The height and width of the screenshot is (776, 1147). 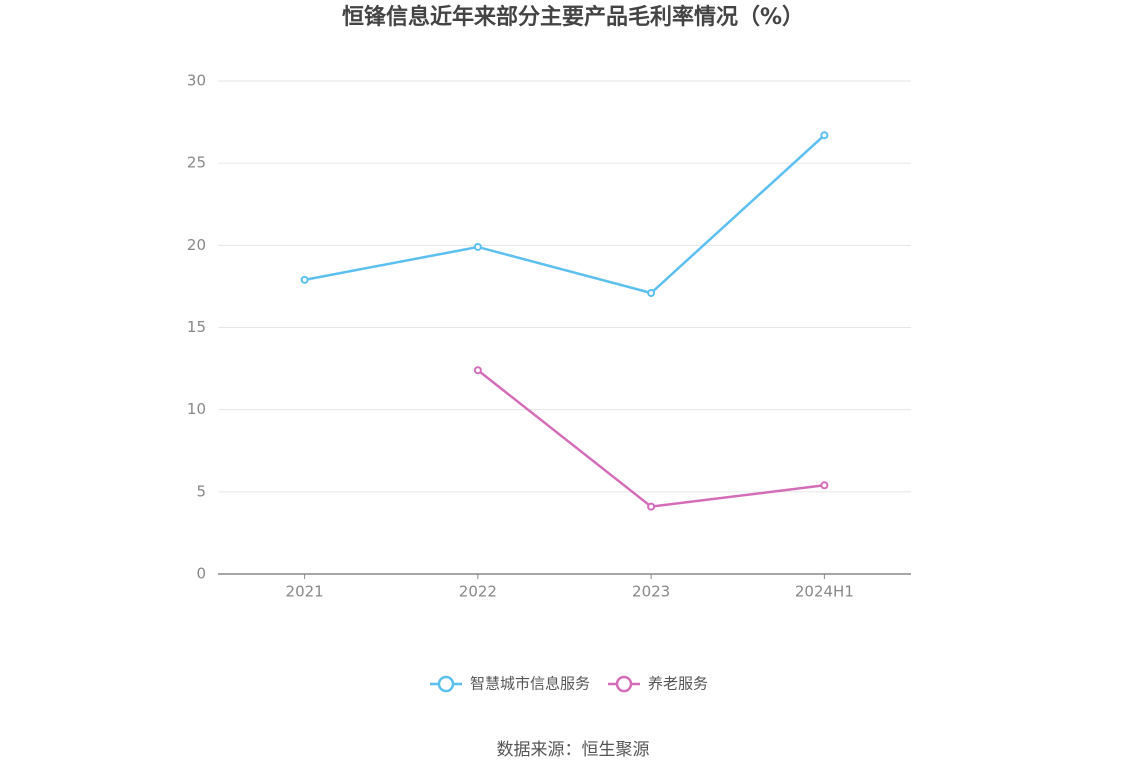 What do you see at coordinates (196, 327) in the screenshot?
I see `y-tick-label: 15` at bounding box center [196, 327].